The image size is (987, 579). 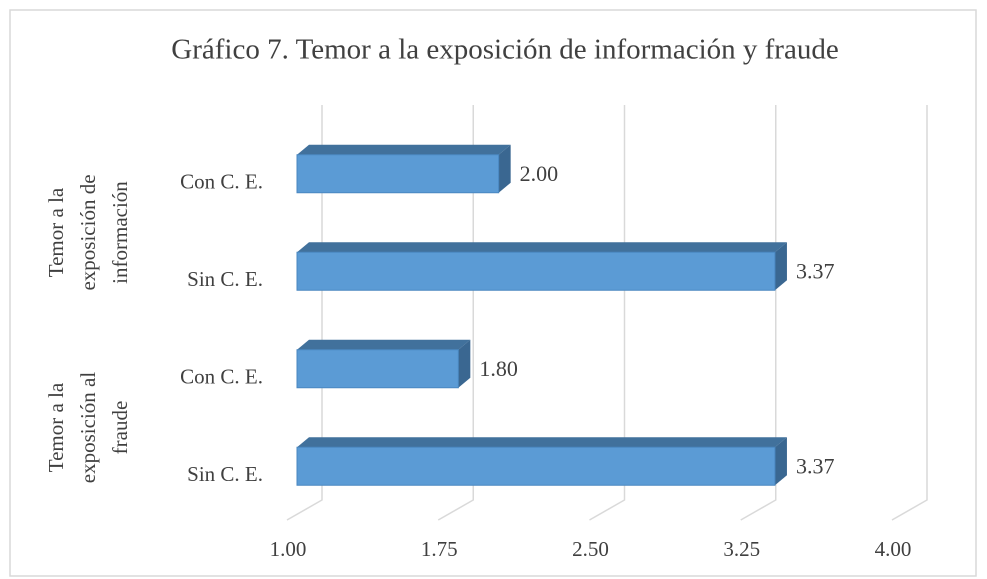 What do you see at coordinates (741, 549) in the screenshot?
I see `x-tick-label: 3.25` at bounding box center [741, 549].